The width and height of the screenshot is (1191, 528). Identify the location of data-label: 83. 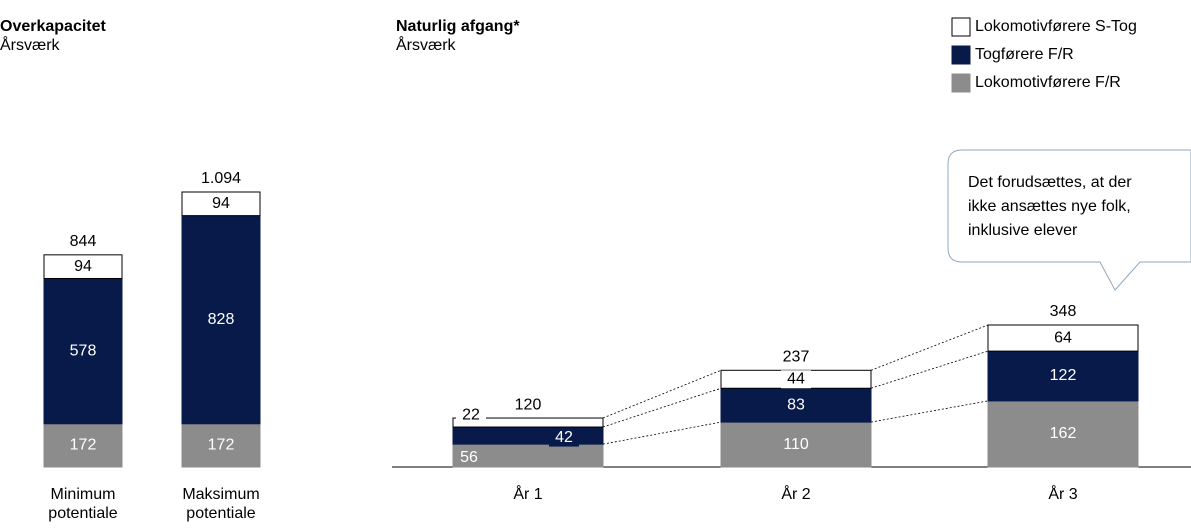
(796, 404).